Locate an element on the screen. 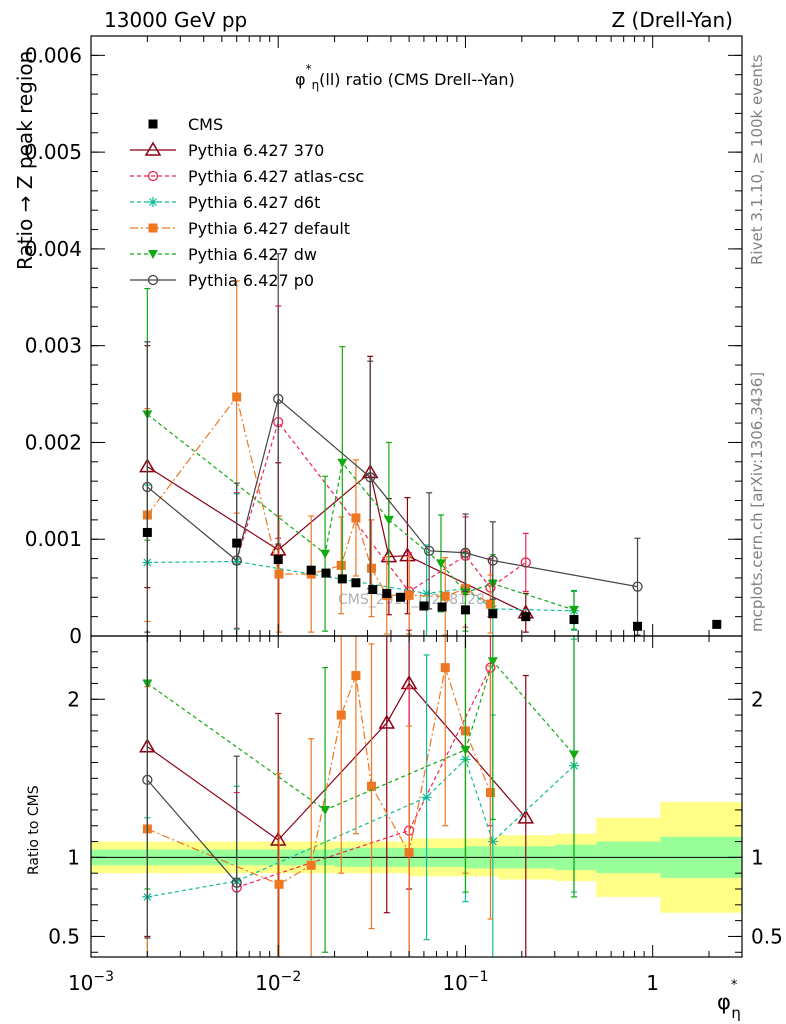 The height and width of the screenshot is (1024, 786). title-phi: φ is located at coordinates (300, 79).